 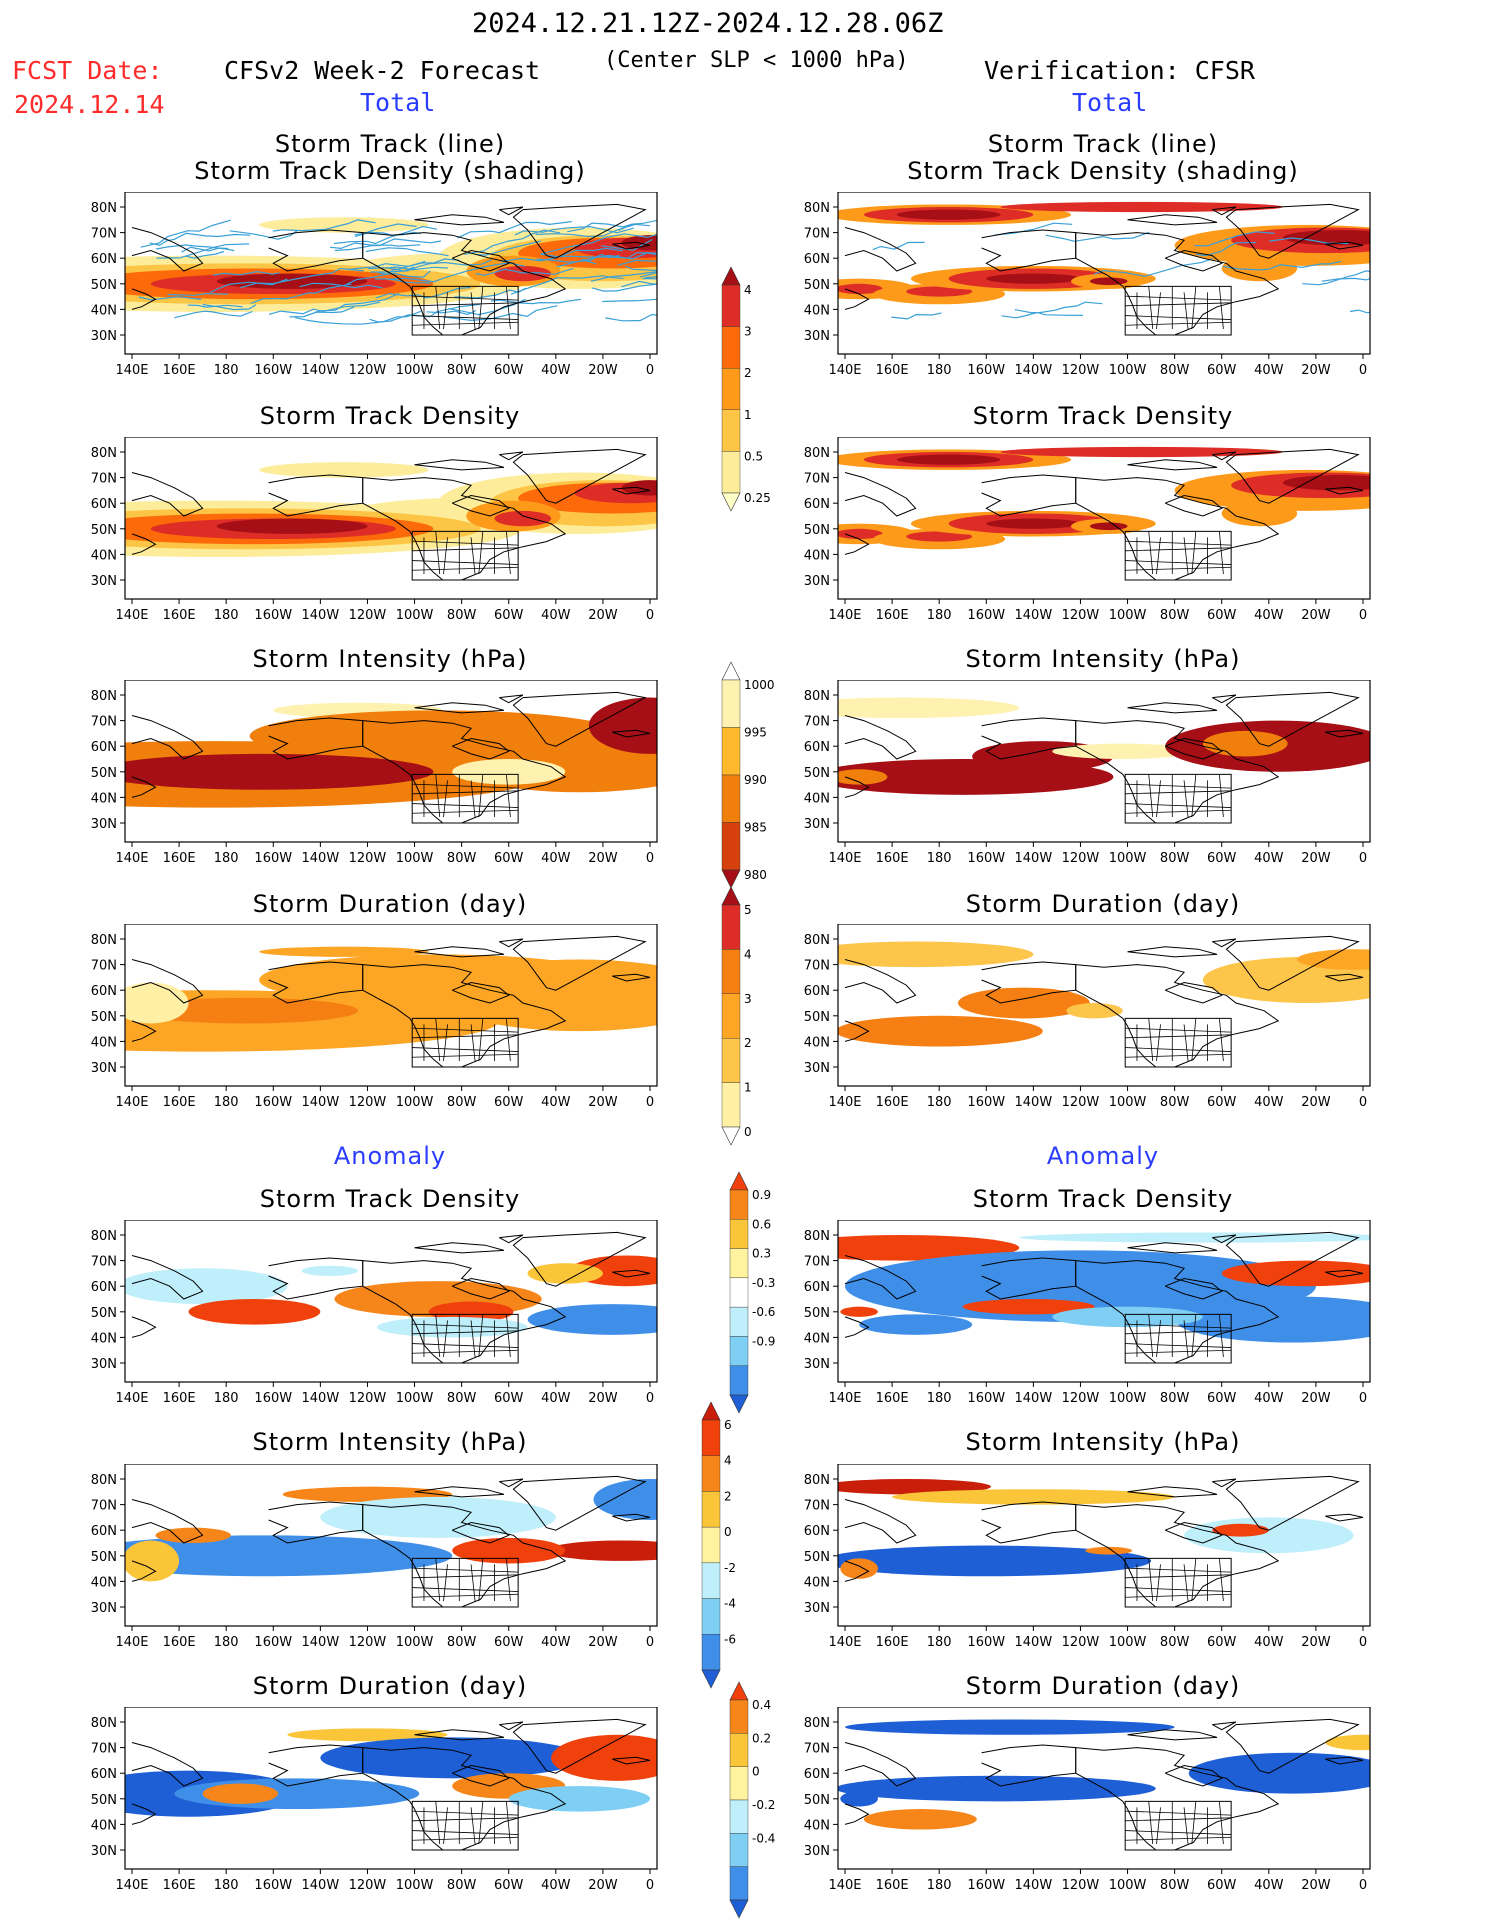 What do you see at coordinates (390, 904) in the screenshot?
I see `title-duration-left: Storm Duration (day)` at bounding box center [390, 904].